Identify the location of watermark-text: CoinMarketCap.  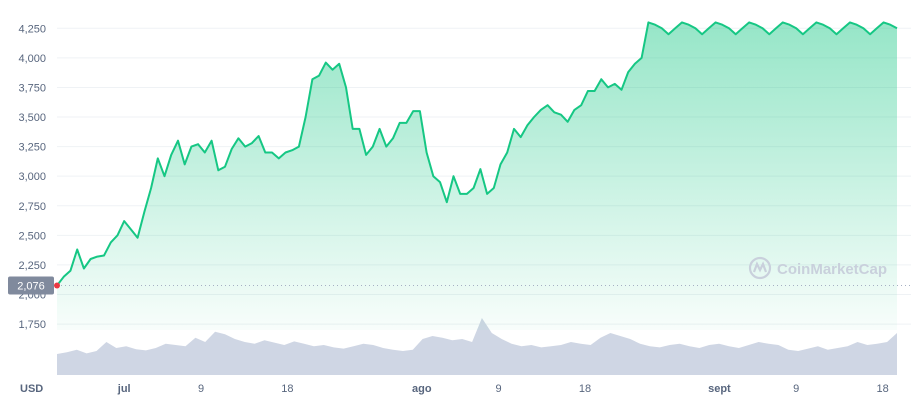
(832, 269).